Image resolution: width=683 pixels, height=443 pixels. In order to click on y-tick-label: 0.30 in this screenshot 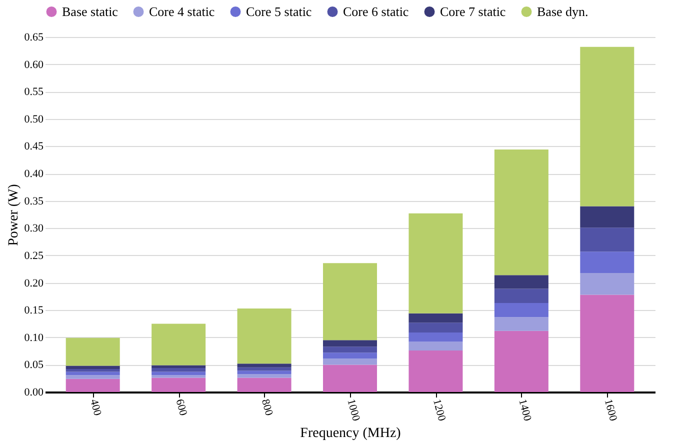, I will do `click(34, 228)`.